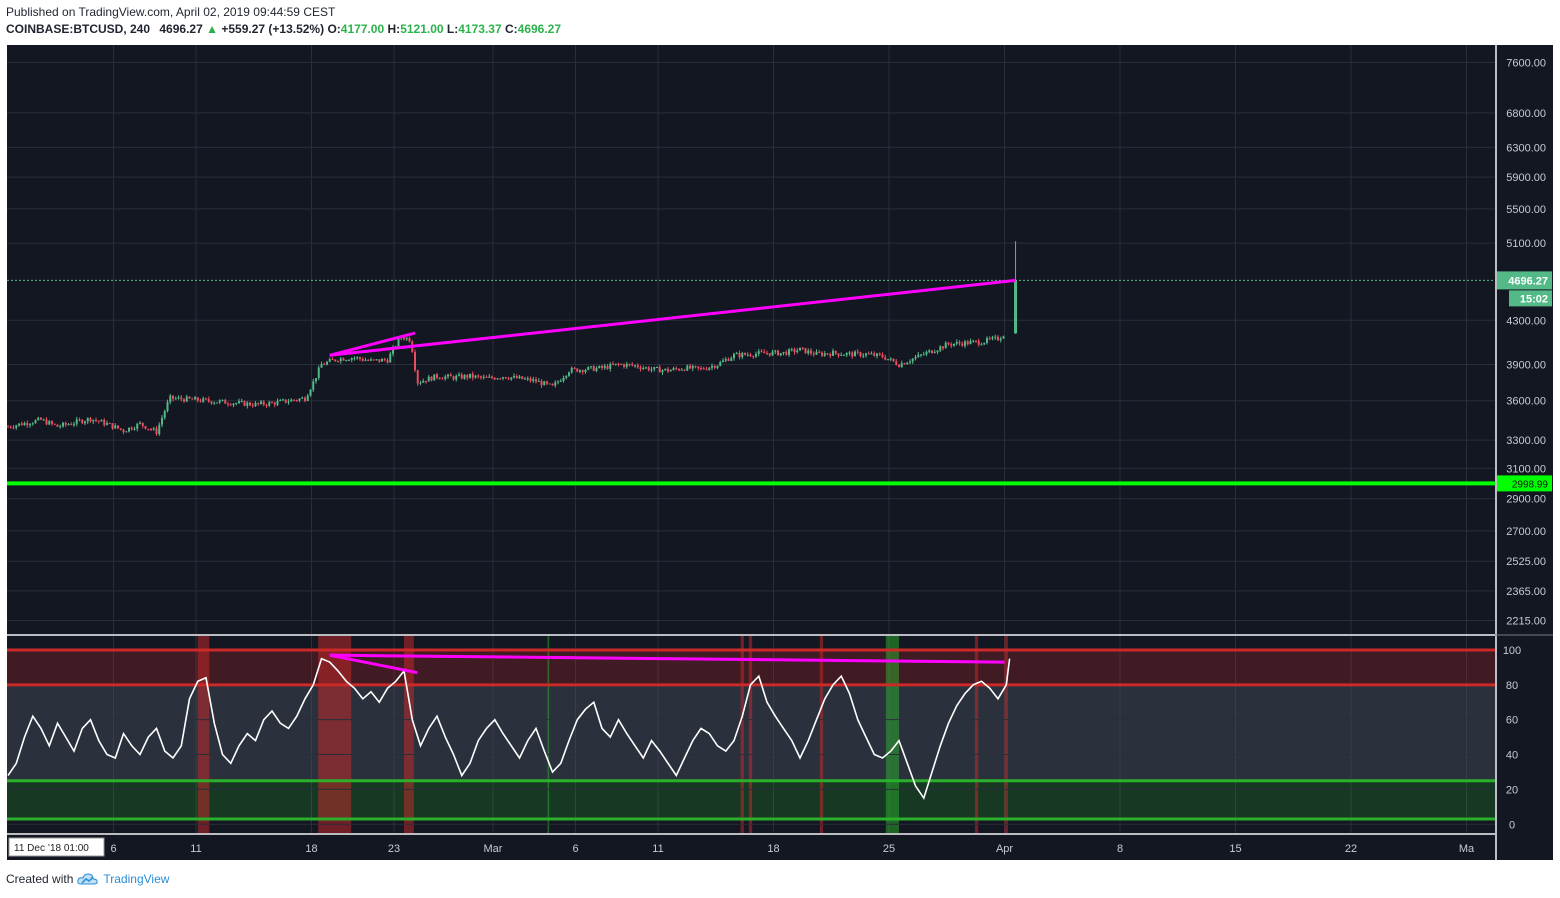 This screenshot has height=898, width=1560. I want to click on x-tick-label: 15, so click(1235, 849).